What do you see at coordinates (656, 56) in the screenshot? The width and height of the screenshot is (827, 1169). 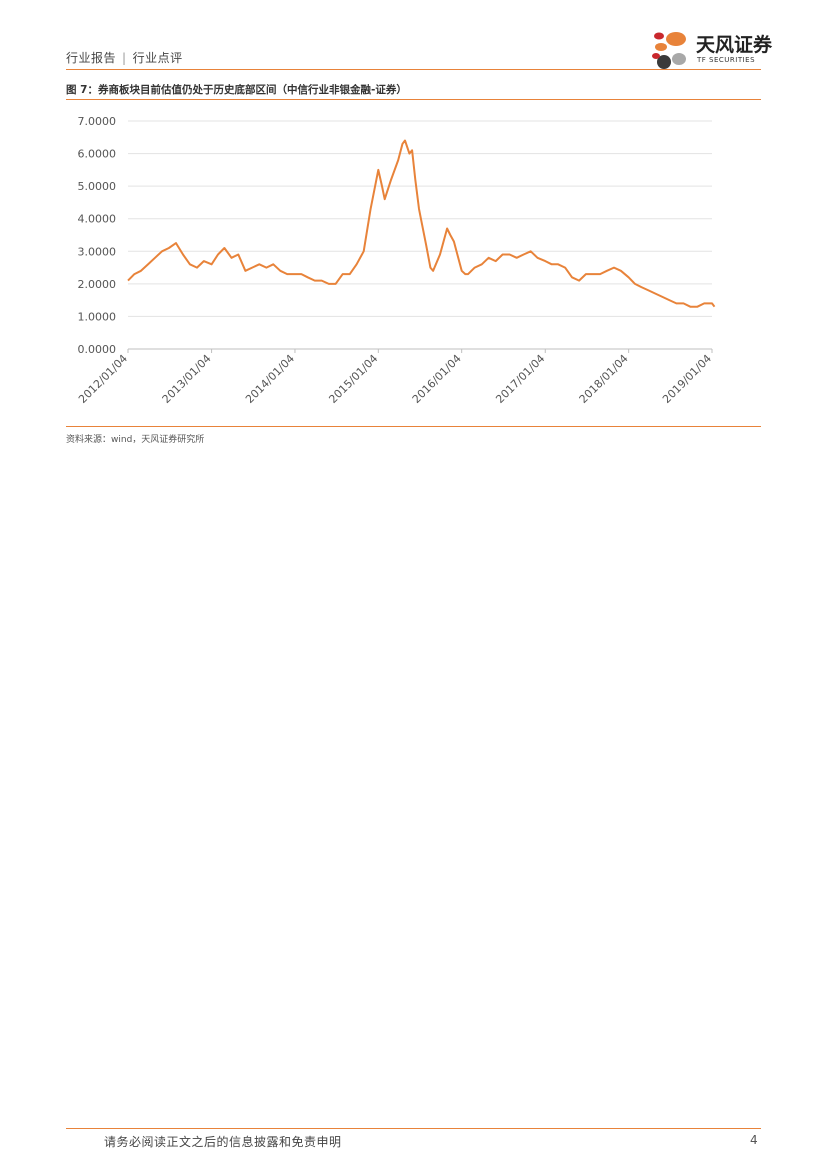 I see `logo-petal-red-small` at bounding box center [656, 56].